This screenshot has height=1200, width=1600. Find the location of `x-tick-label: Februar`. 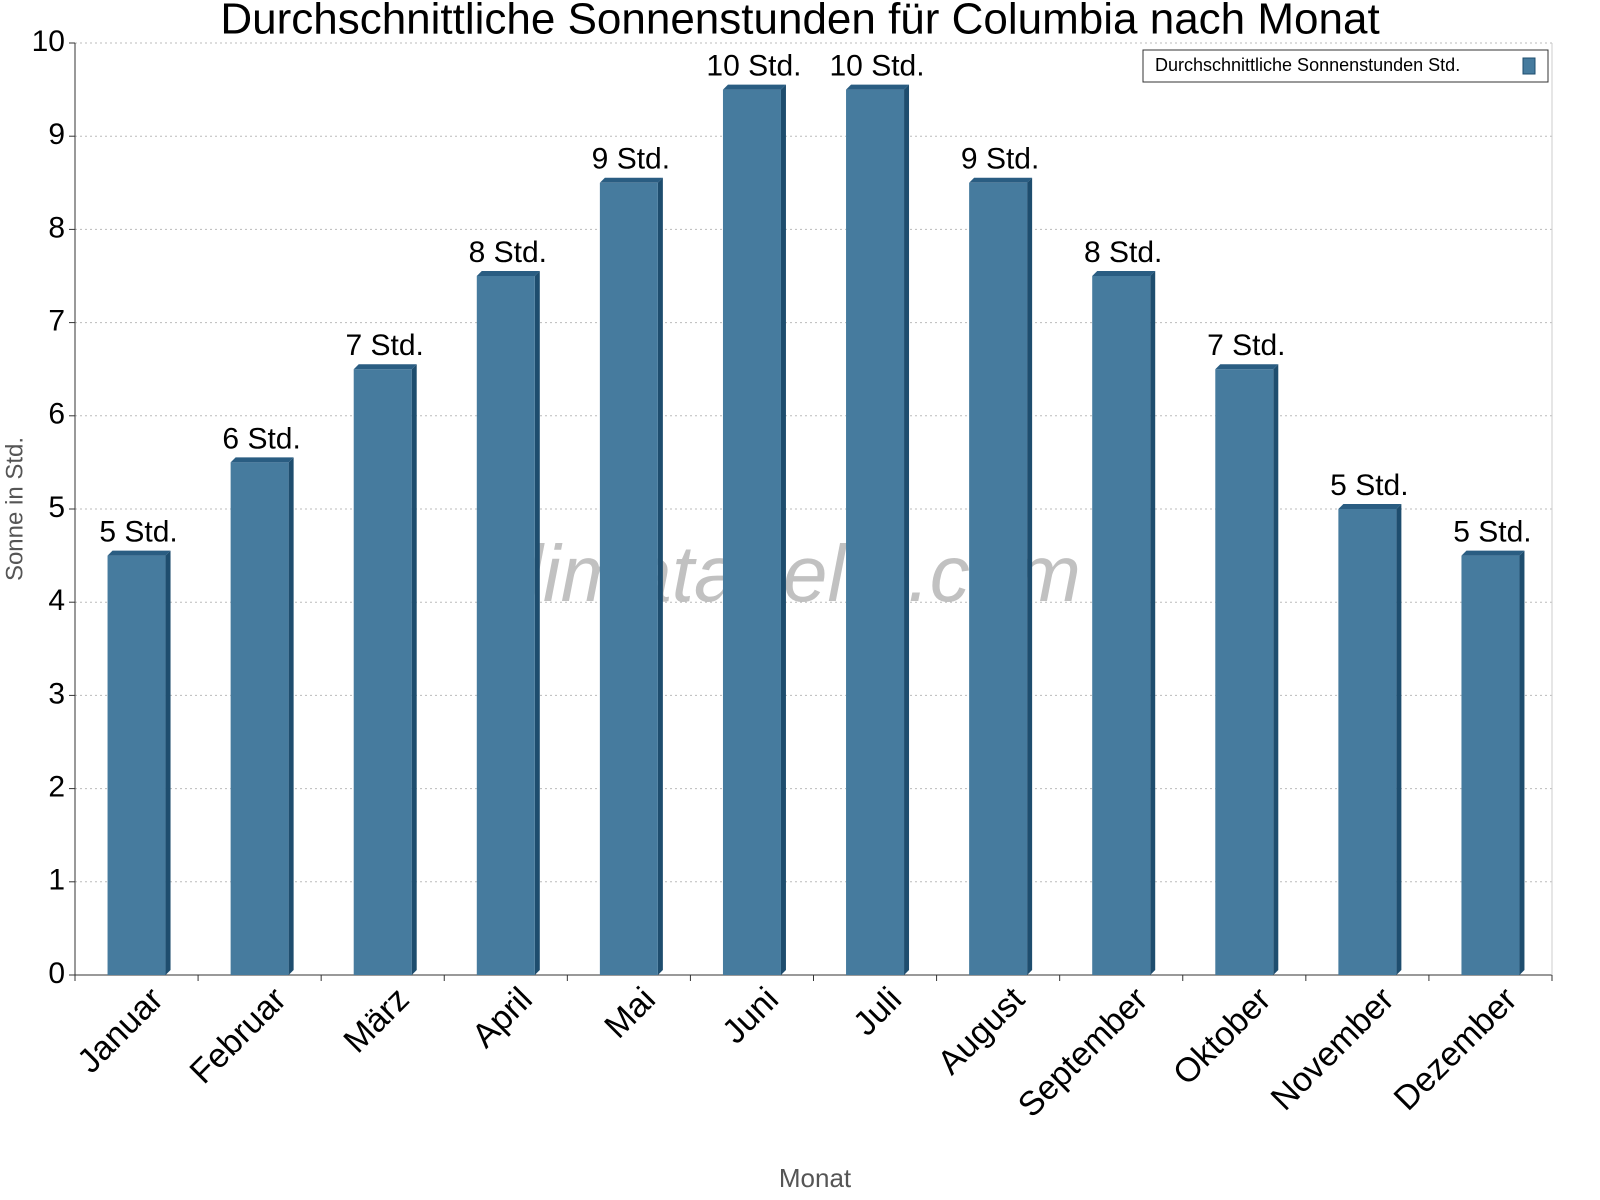

x-tick-label: Februar is located at coordinates (238, 1035).